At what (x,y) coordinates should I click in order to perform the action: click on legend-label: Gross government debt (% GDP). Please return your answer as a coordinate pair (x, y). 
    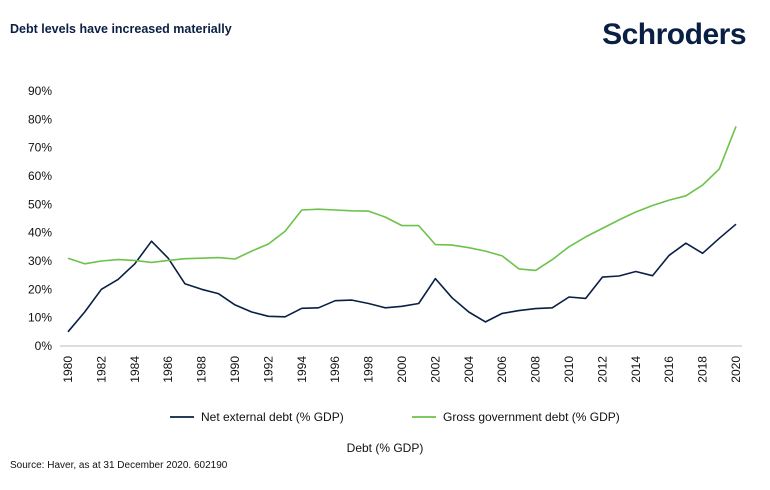
    Looking at the image, I should click on (531, 417).